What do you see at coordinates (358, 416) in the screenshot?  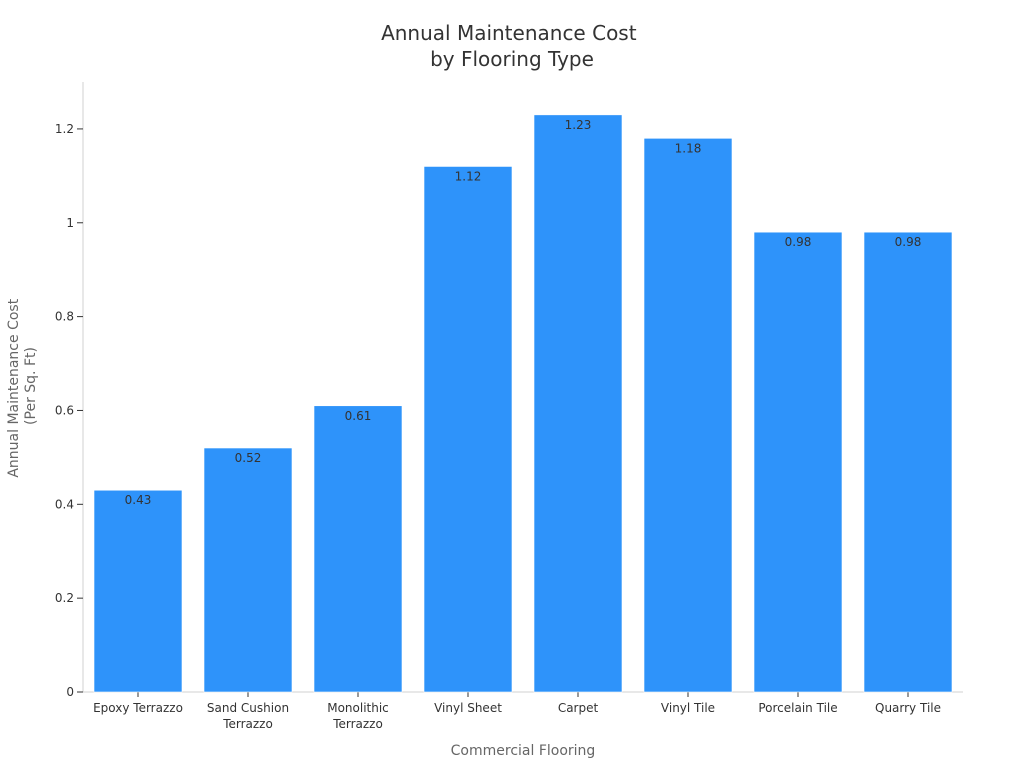 I see `bar-value-label: 0.61` at bounding box center [358, 416].